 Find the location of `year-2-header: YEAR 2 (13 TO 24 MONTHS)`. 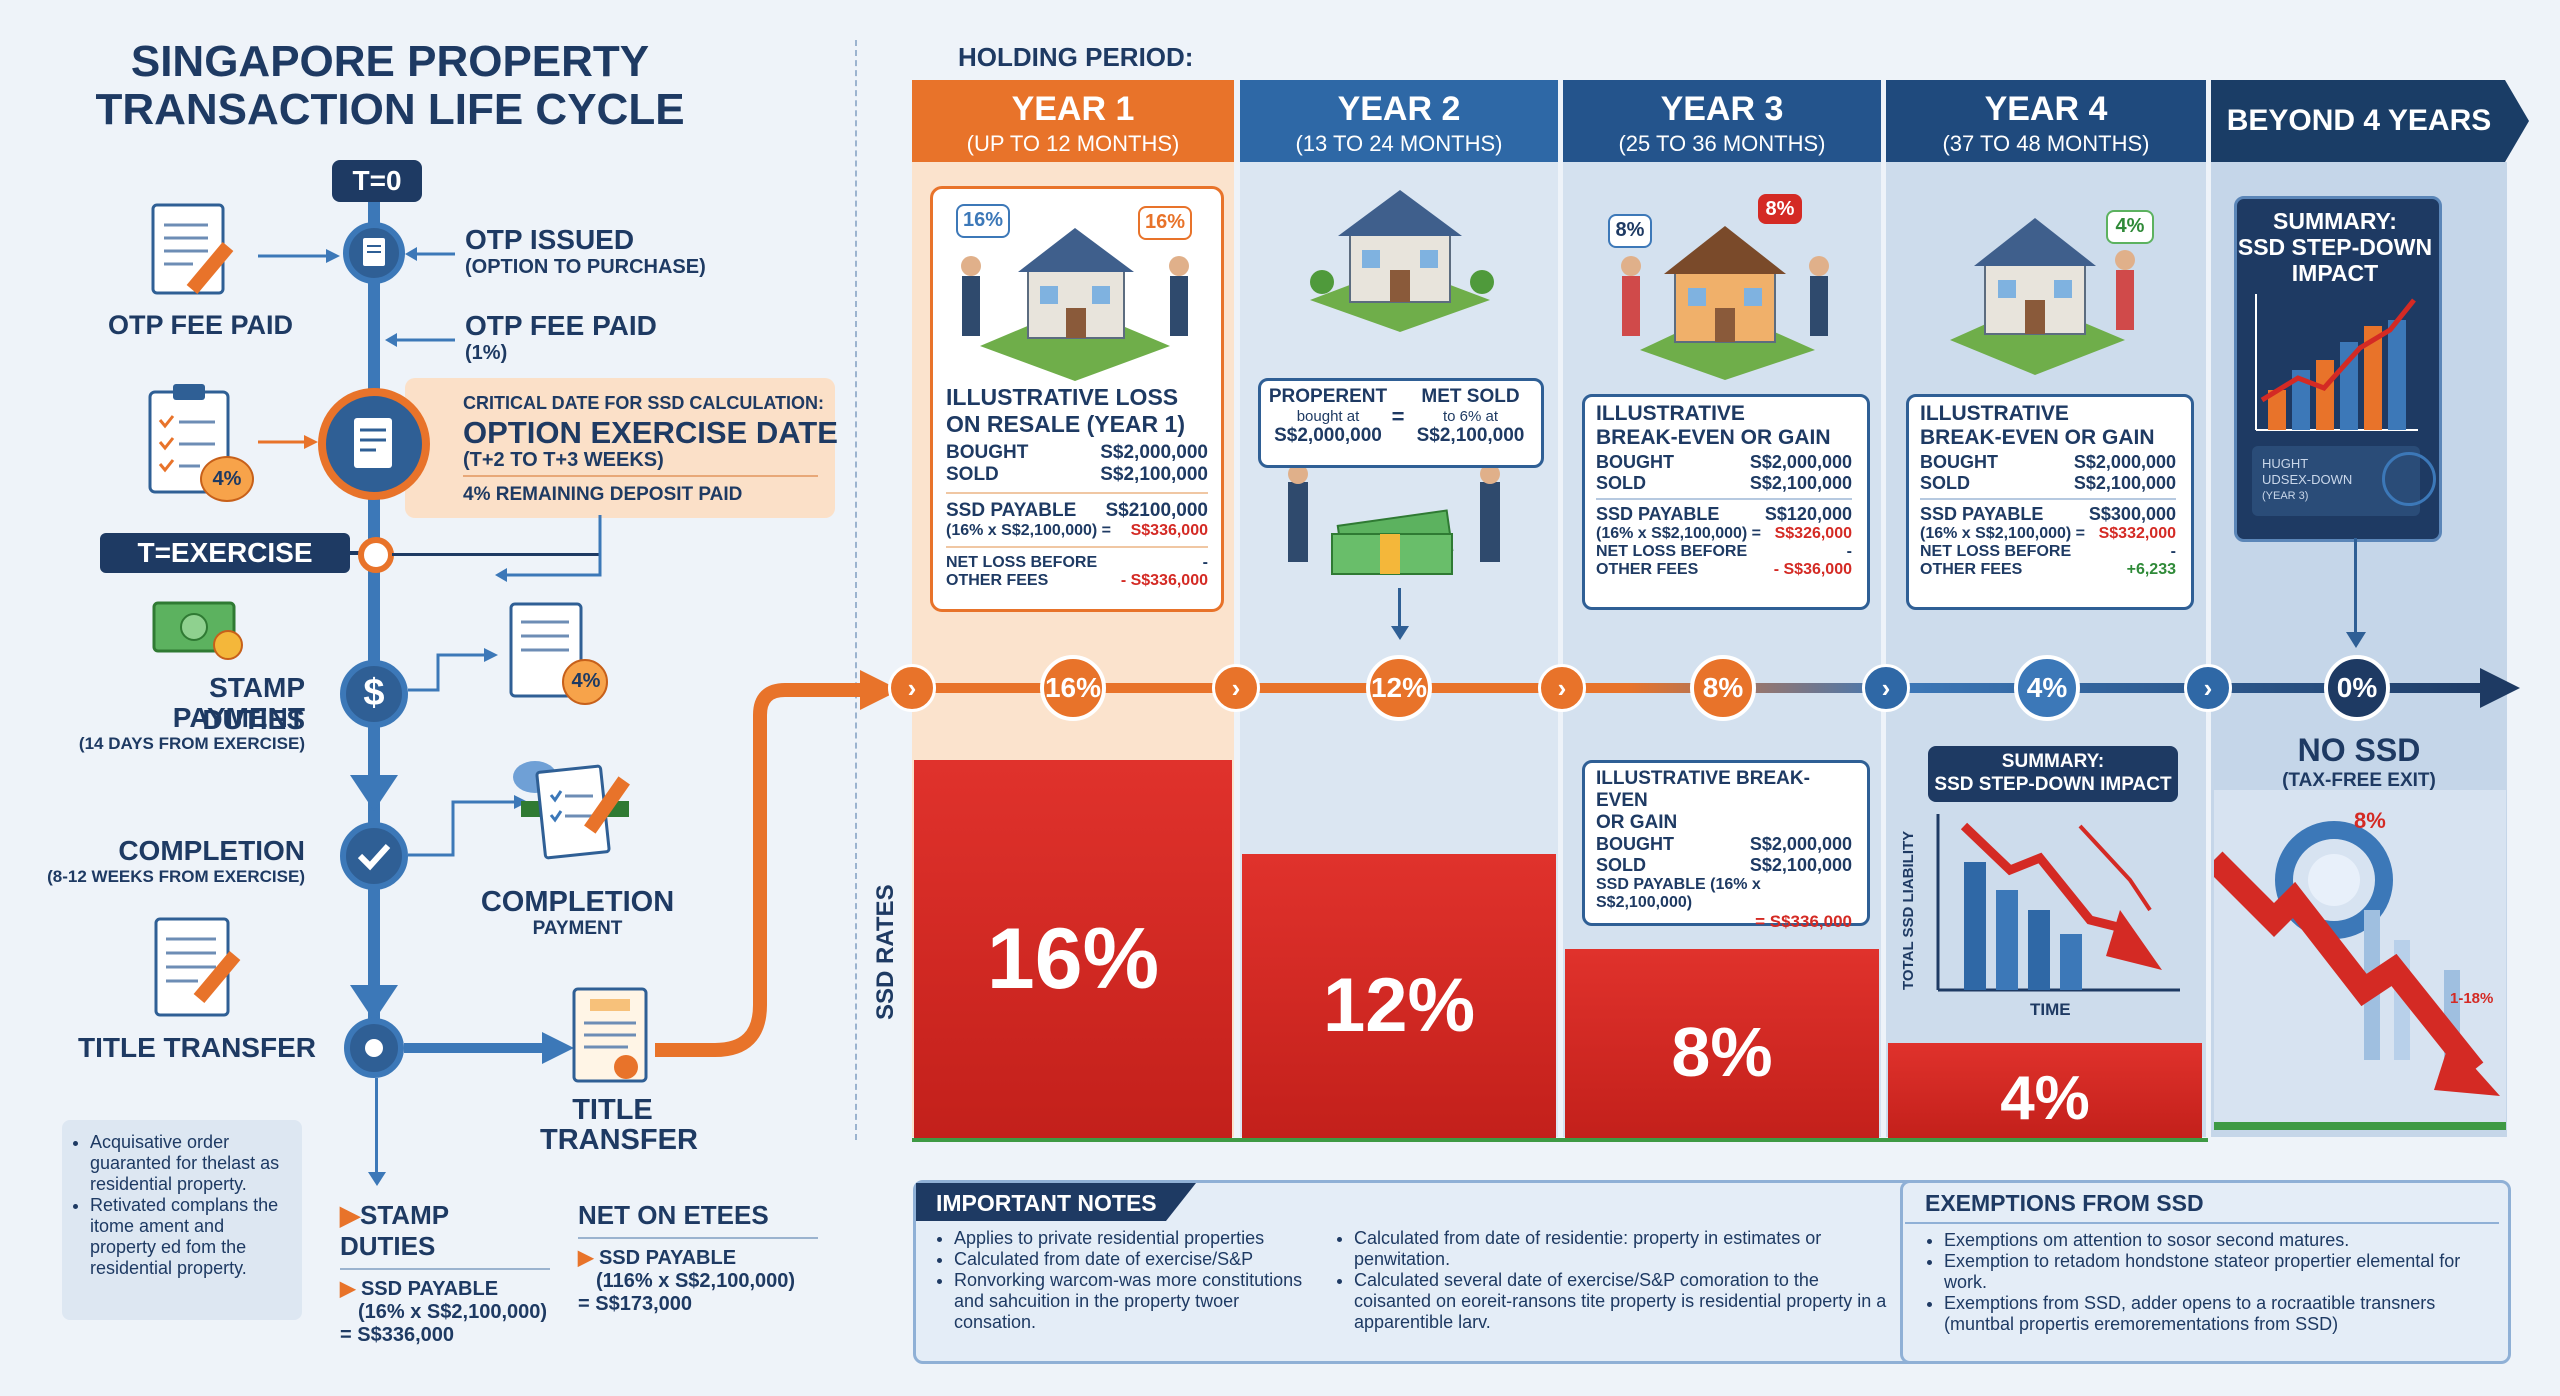

year-2-header: YEAR 2 (13 TO 24 MONTHS) is located at coordinates (1399, 121).